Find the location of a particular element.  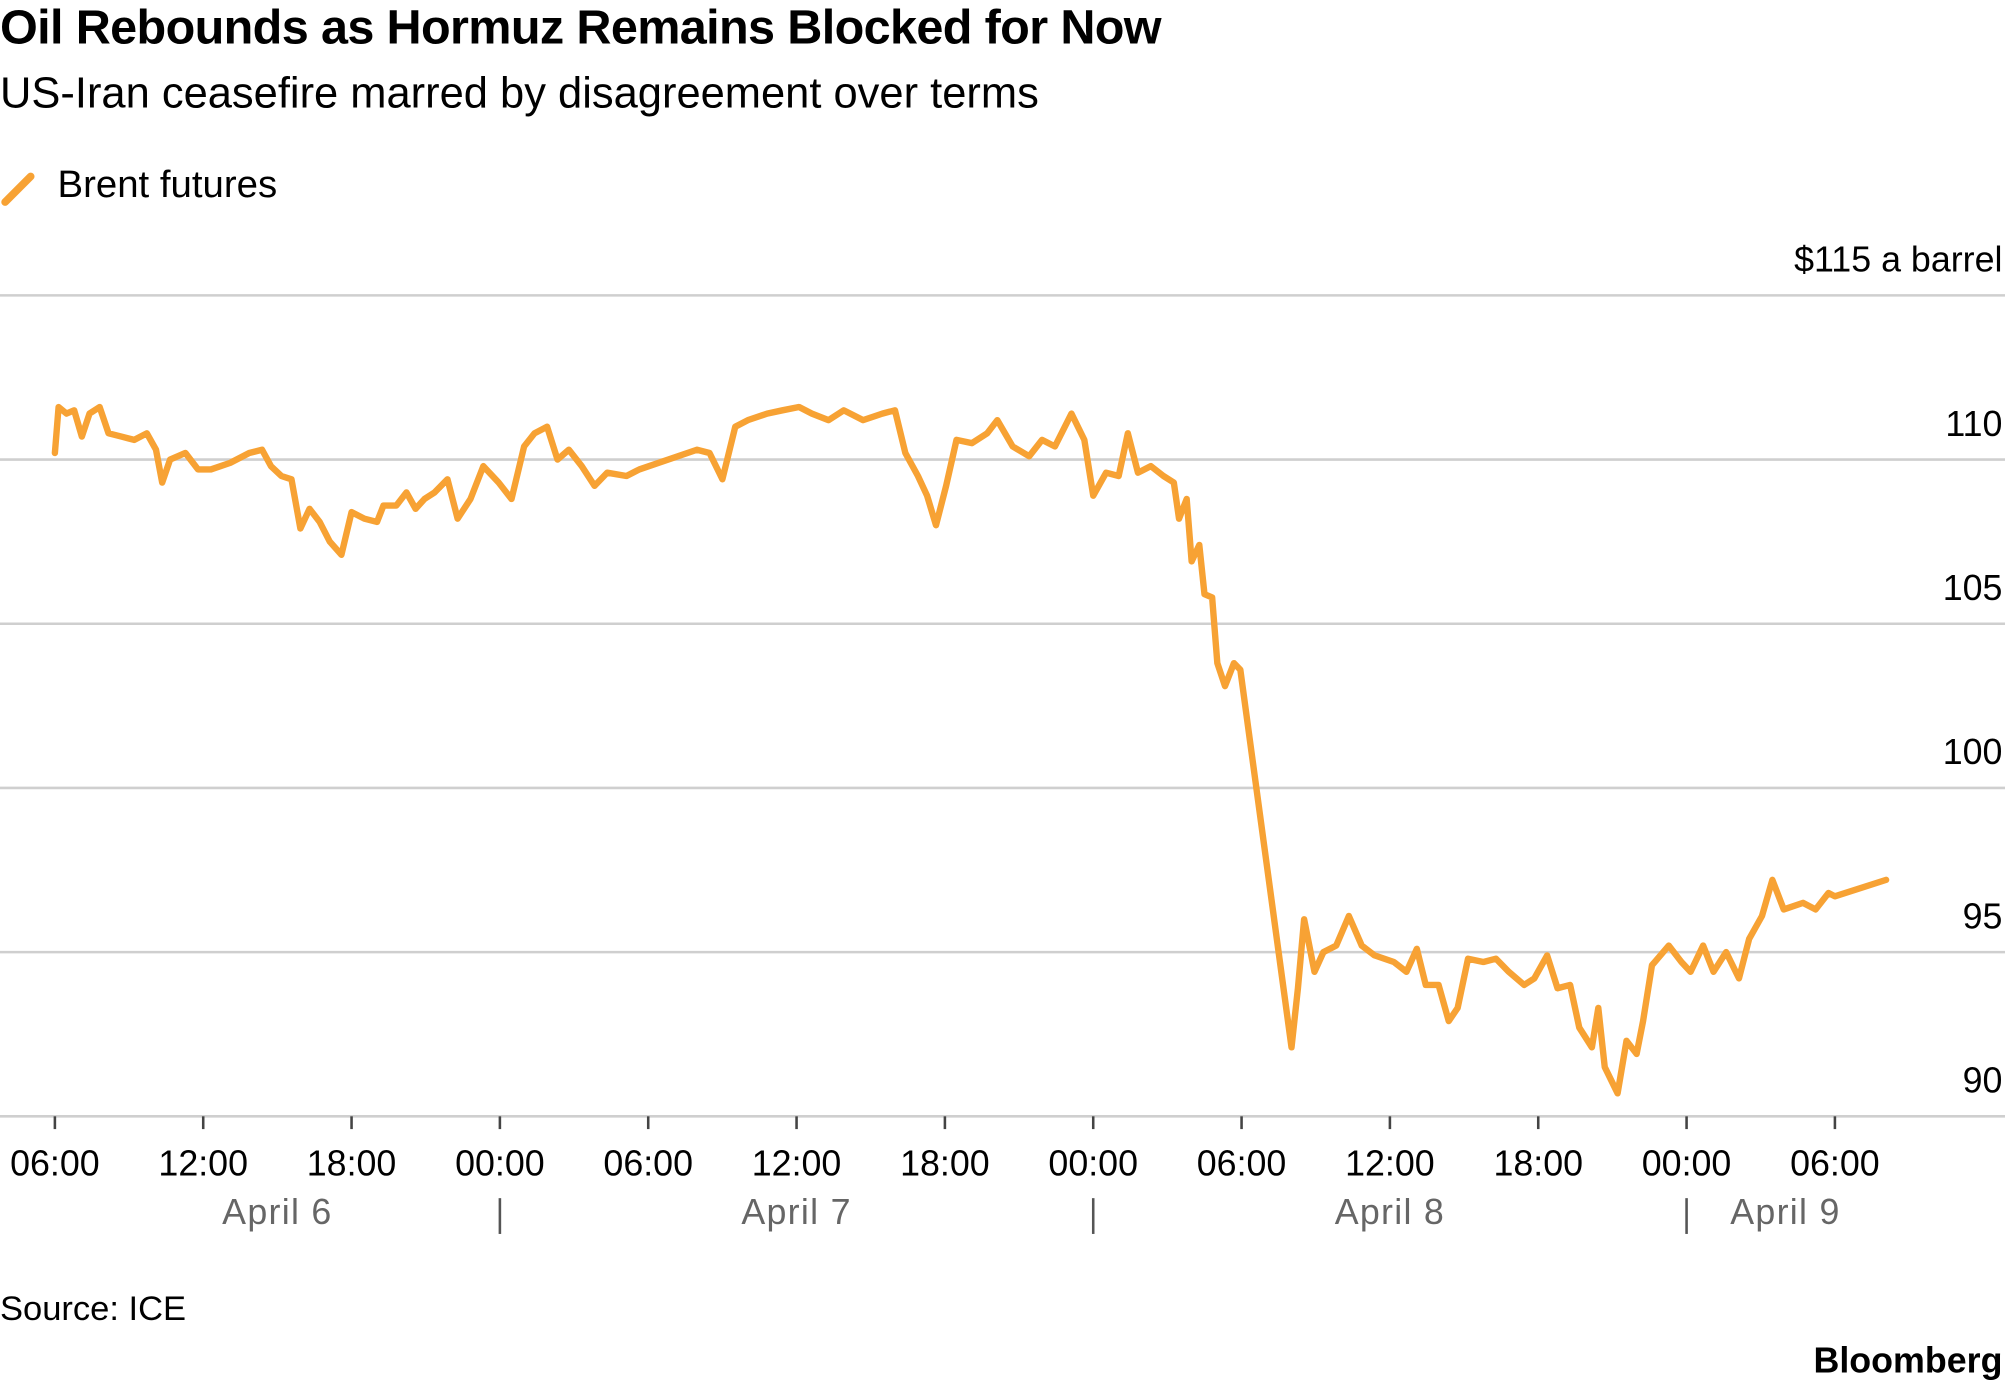

legend-label: Brent futures is located at coordinates (168, 184).